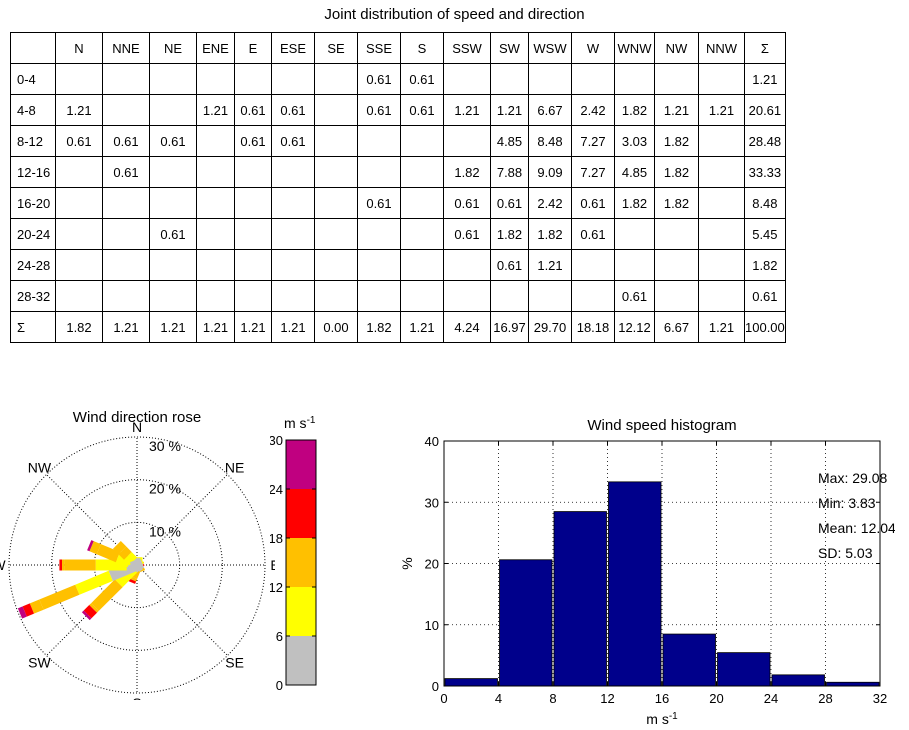  I want to click on rose-ring, so click(137, 565).